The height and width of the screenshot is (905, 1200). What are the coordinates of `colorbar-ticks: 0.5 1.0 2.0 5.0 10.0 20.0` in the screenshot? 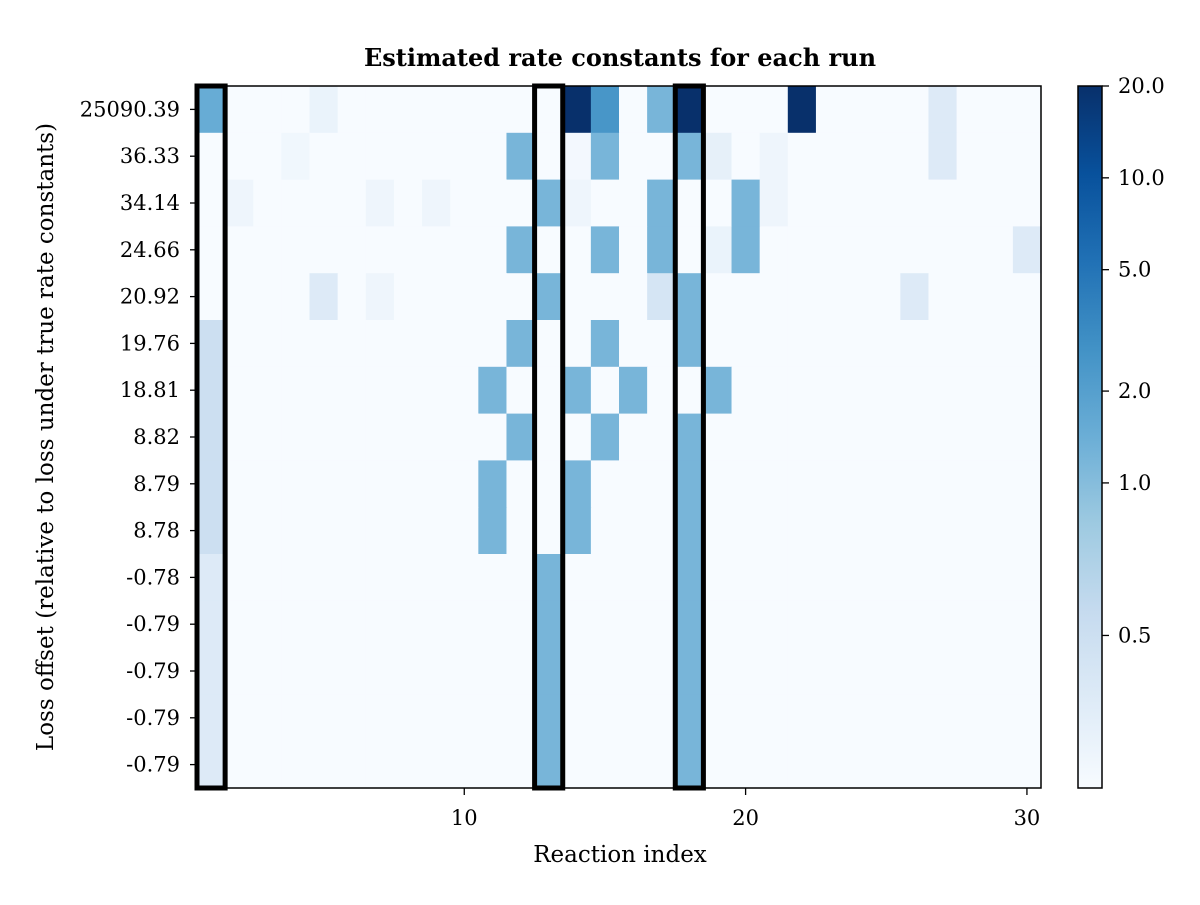 It's located at (1133, 360).